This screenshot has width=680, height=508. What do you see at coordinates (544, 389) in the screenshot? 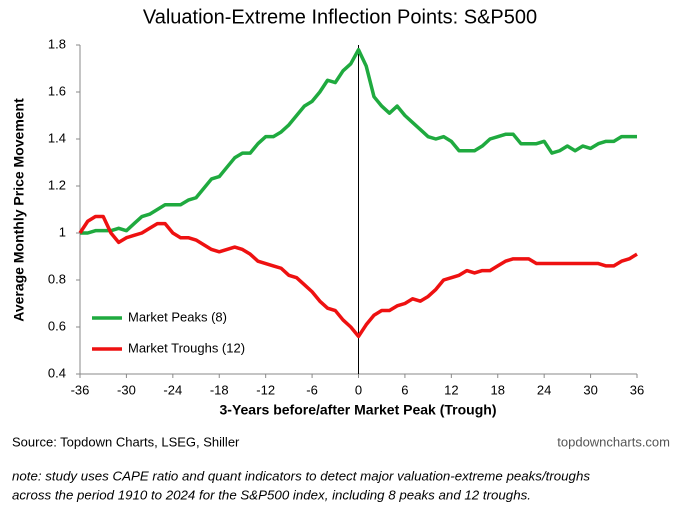
I see `x-tick-label: 24` at bounding box center [544, 389].